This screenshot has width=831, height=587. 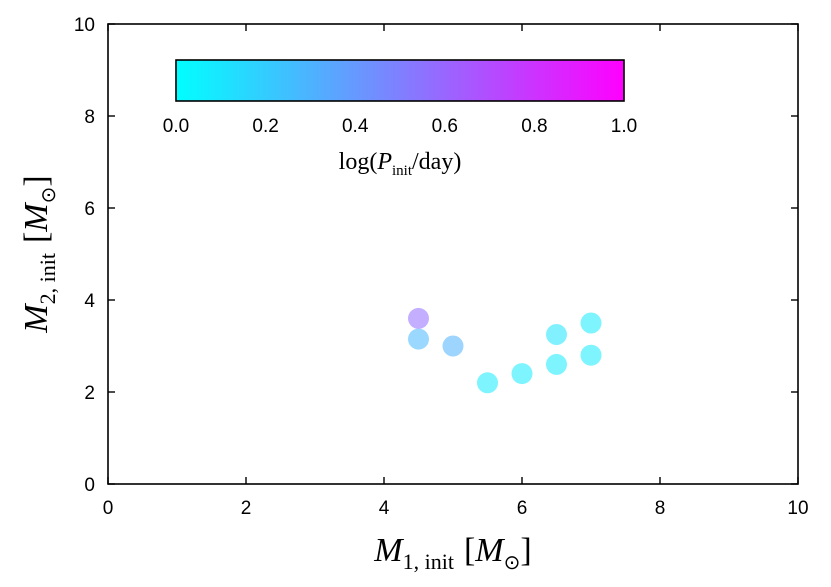 I want to click on colorbar-tick-label: 0.6, so click(x=445, y=126).